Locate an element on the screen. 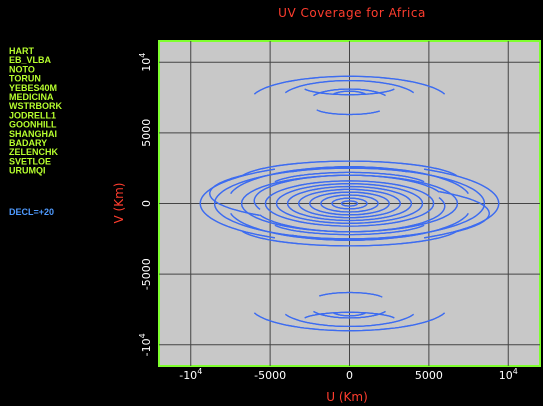 The height and width of the screenshot is (406, 543). station-label: EB_VLBA is located at coordinates (30, 60).